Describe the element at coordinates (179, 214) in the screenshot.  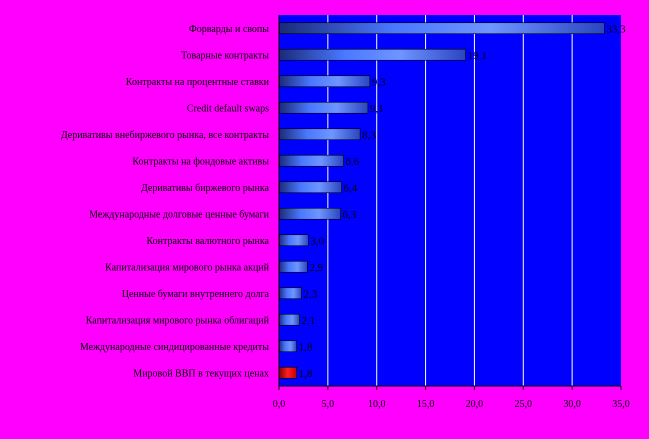
I see `category-label: Международные долговые ценные бумаги` at that location.